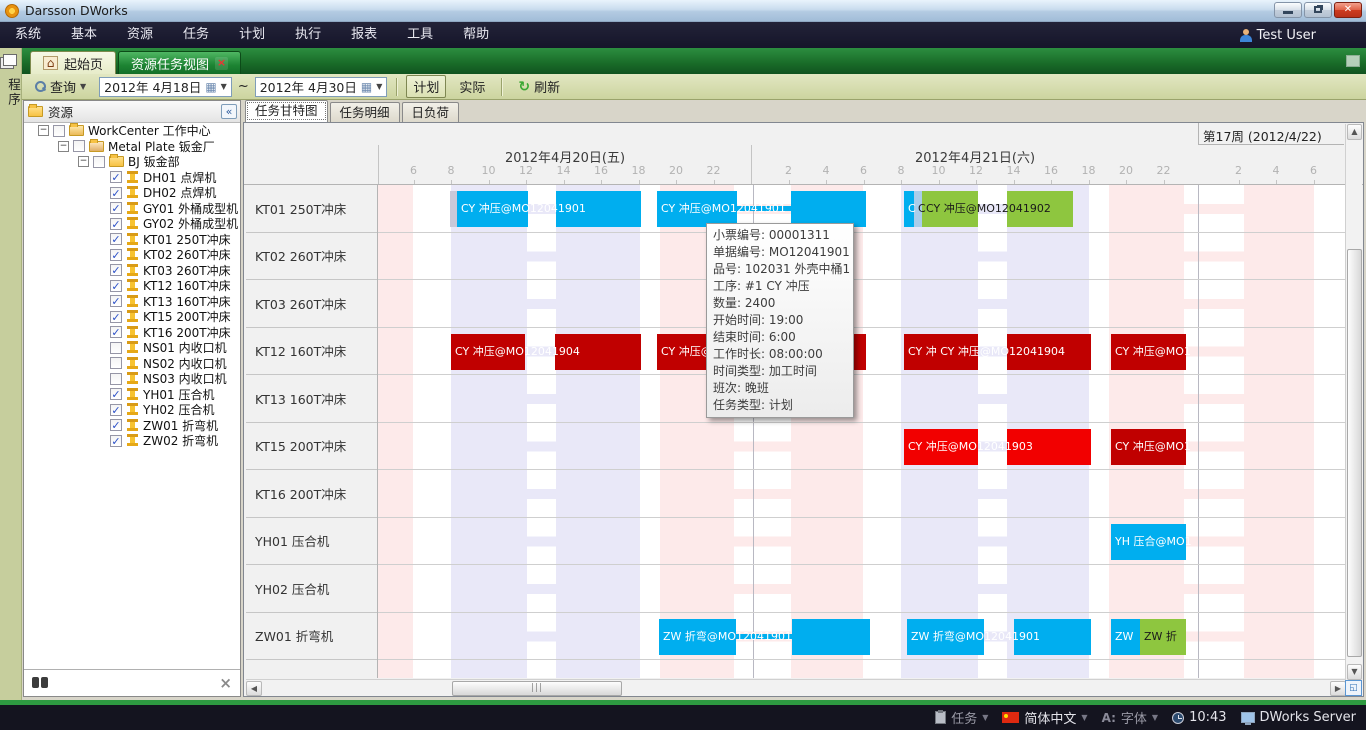 This screenshot has height=730, width=1366. I want to click on tree-item: ✓ YH02 压合机, so click(132, 410).